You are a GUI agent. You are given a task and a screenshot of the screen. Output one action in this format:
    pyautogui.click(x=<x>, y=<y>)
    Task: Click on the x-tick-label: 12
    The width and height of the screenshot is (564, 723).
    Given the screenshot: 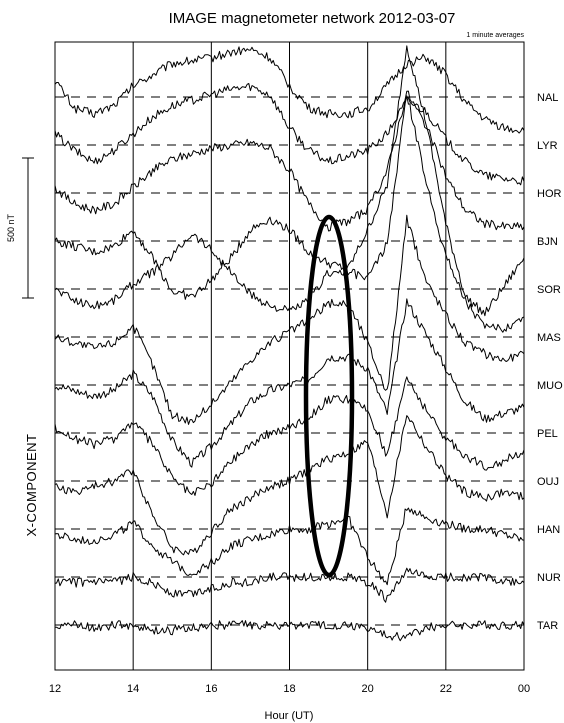 What is the action you would take?
    pyautogui.click(x=55, y=689)
    